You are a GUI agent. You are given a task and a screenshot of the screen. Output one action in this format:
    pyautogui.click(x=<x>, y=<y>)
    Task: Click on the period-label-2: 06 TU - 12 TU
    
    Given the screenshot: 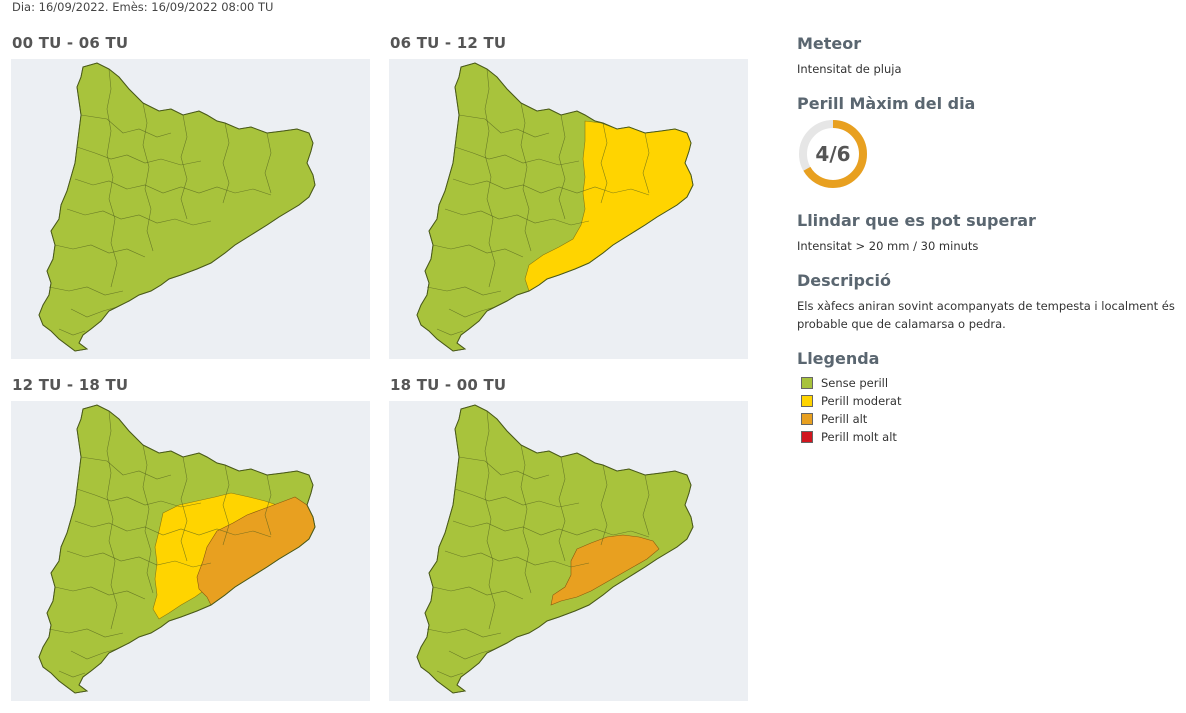 What is the action you would take?
    pyautogui.click(x=448, y=43)
    